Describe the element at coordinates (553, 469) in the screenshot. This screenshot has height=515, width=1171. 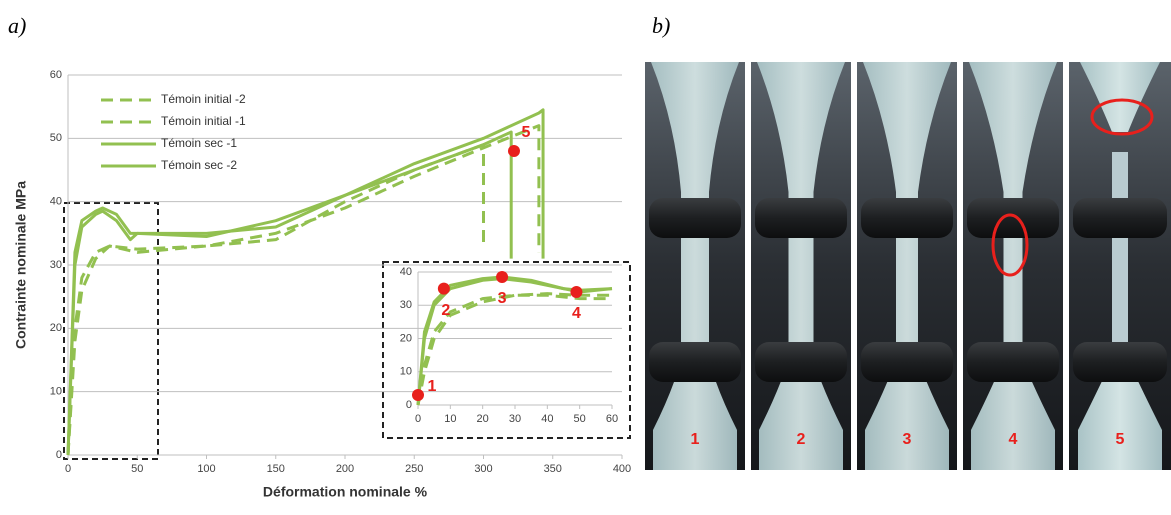
I see `x-tick-label: 350` at that location.